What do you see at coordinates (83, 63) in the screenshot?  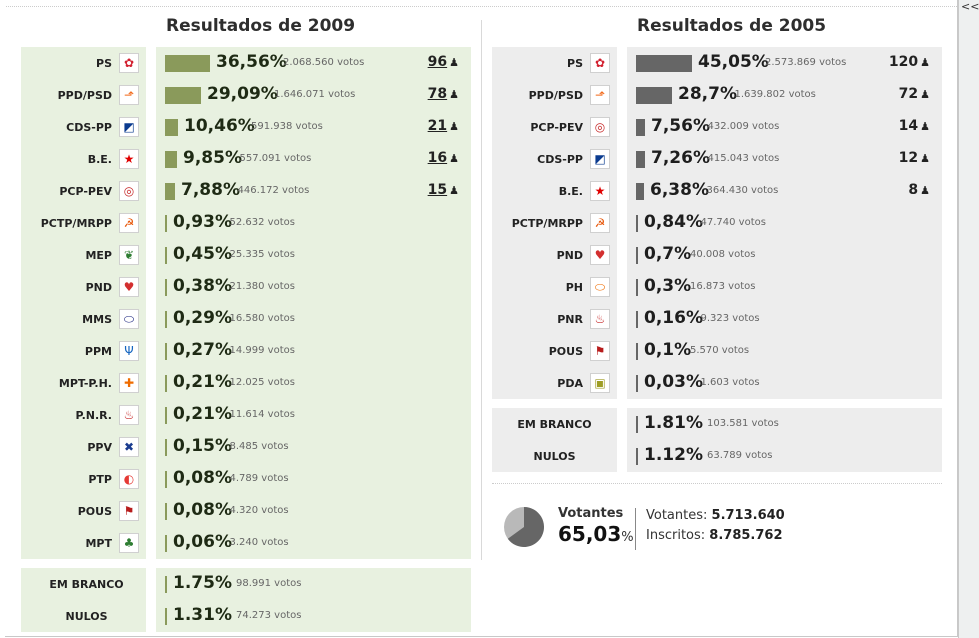 I see `party-label-row: PS ✿` at bounding box center [83, 63].